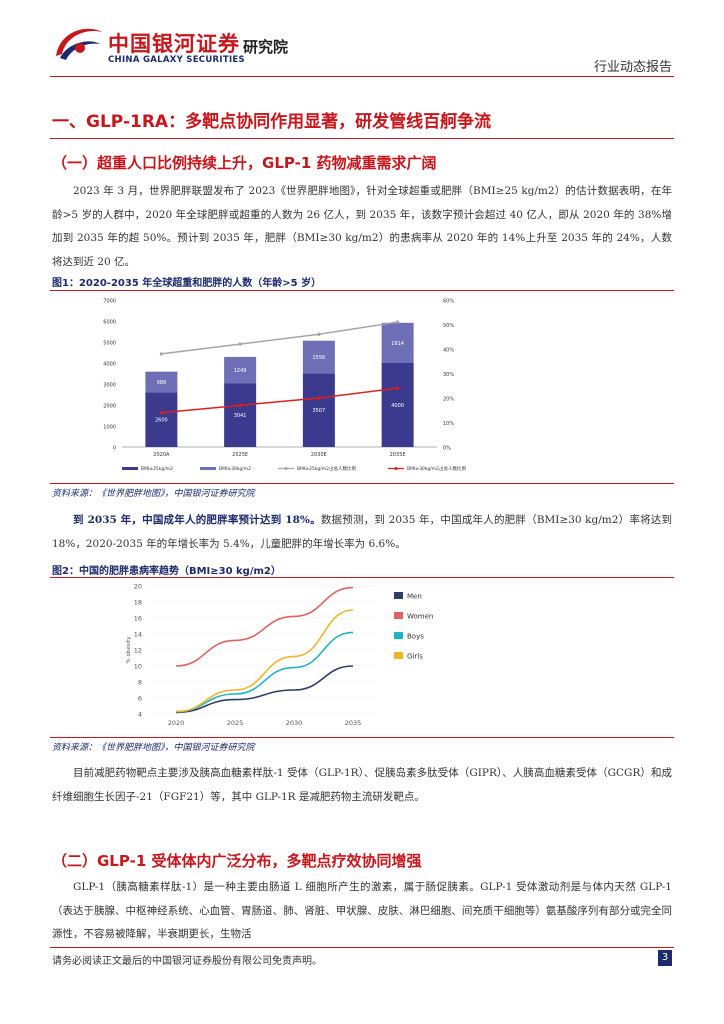 The height and width of the screenshot is (1024, 724). I want to click on y-tick-label: 2000, so click(109, 407).